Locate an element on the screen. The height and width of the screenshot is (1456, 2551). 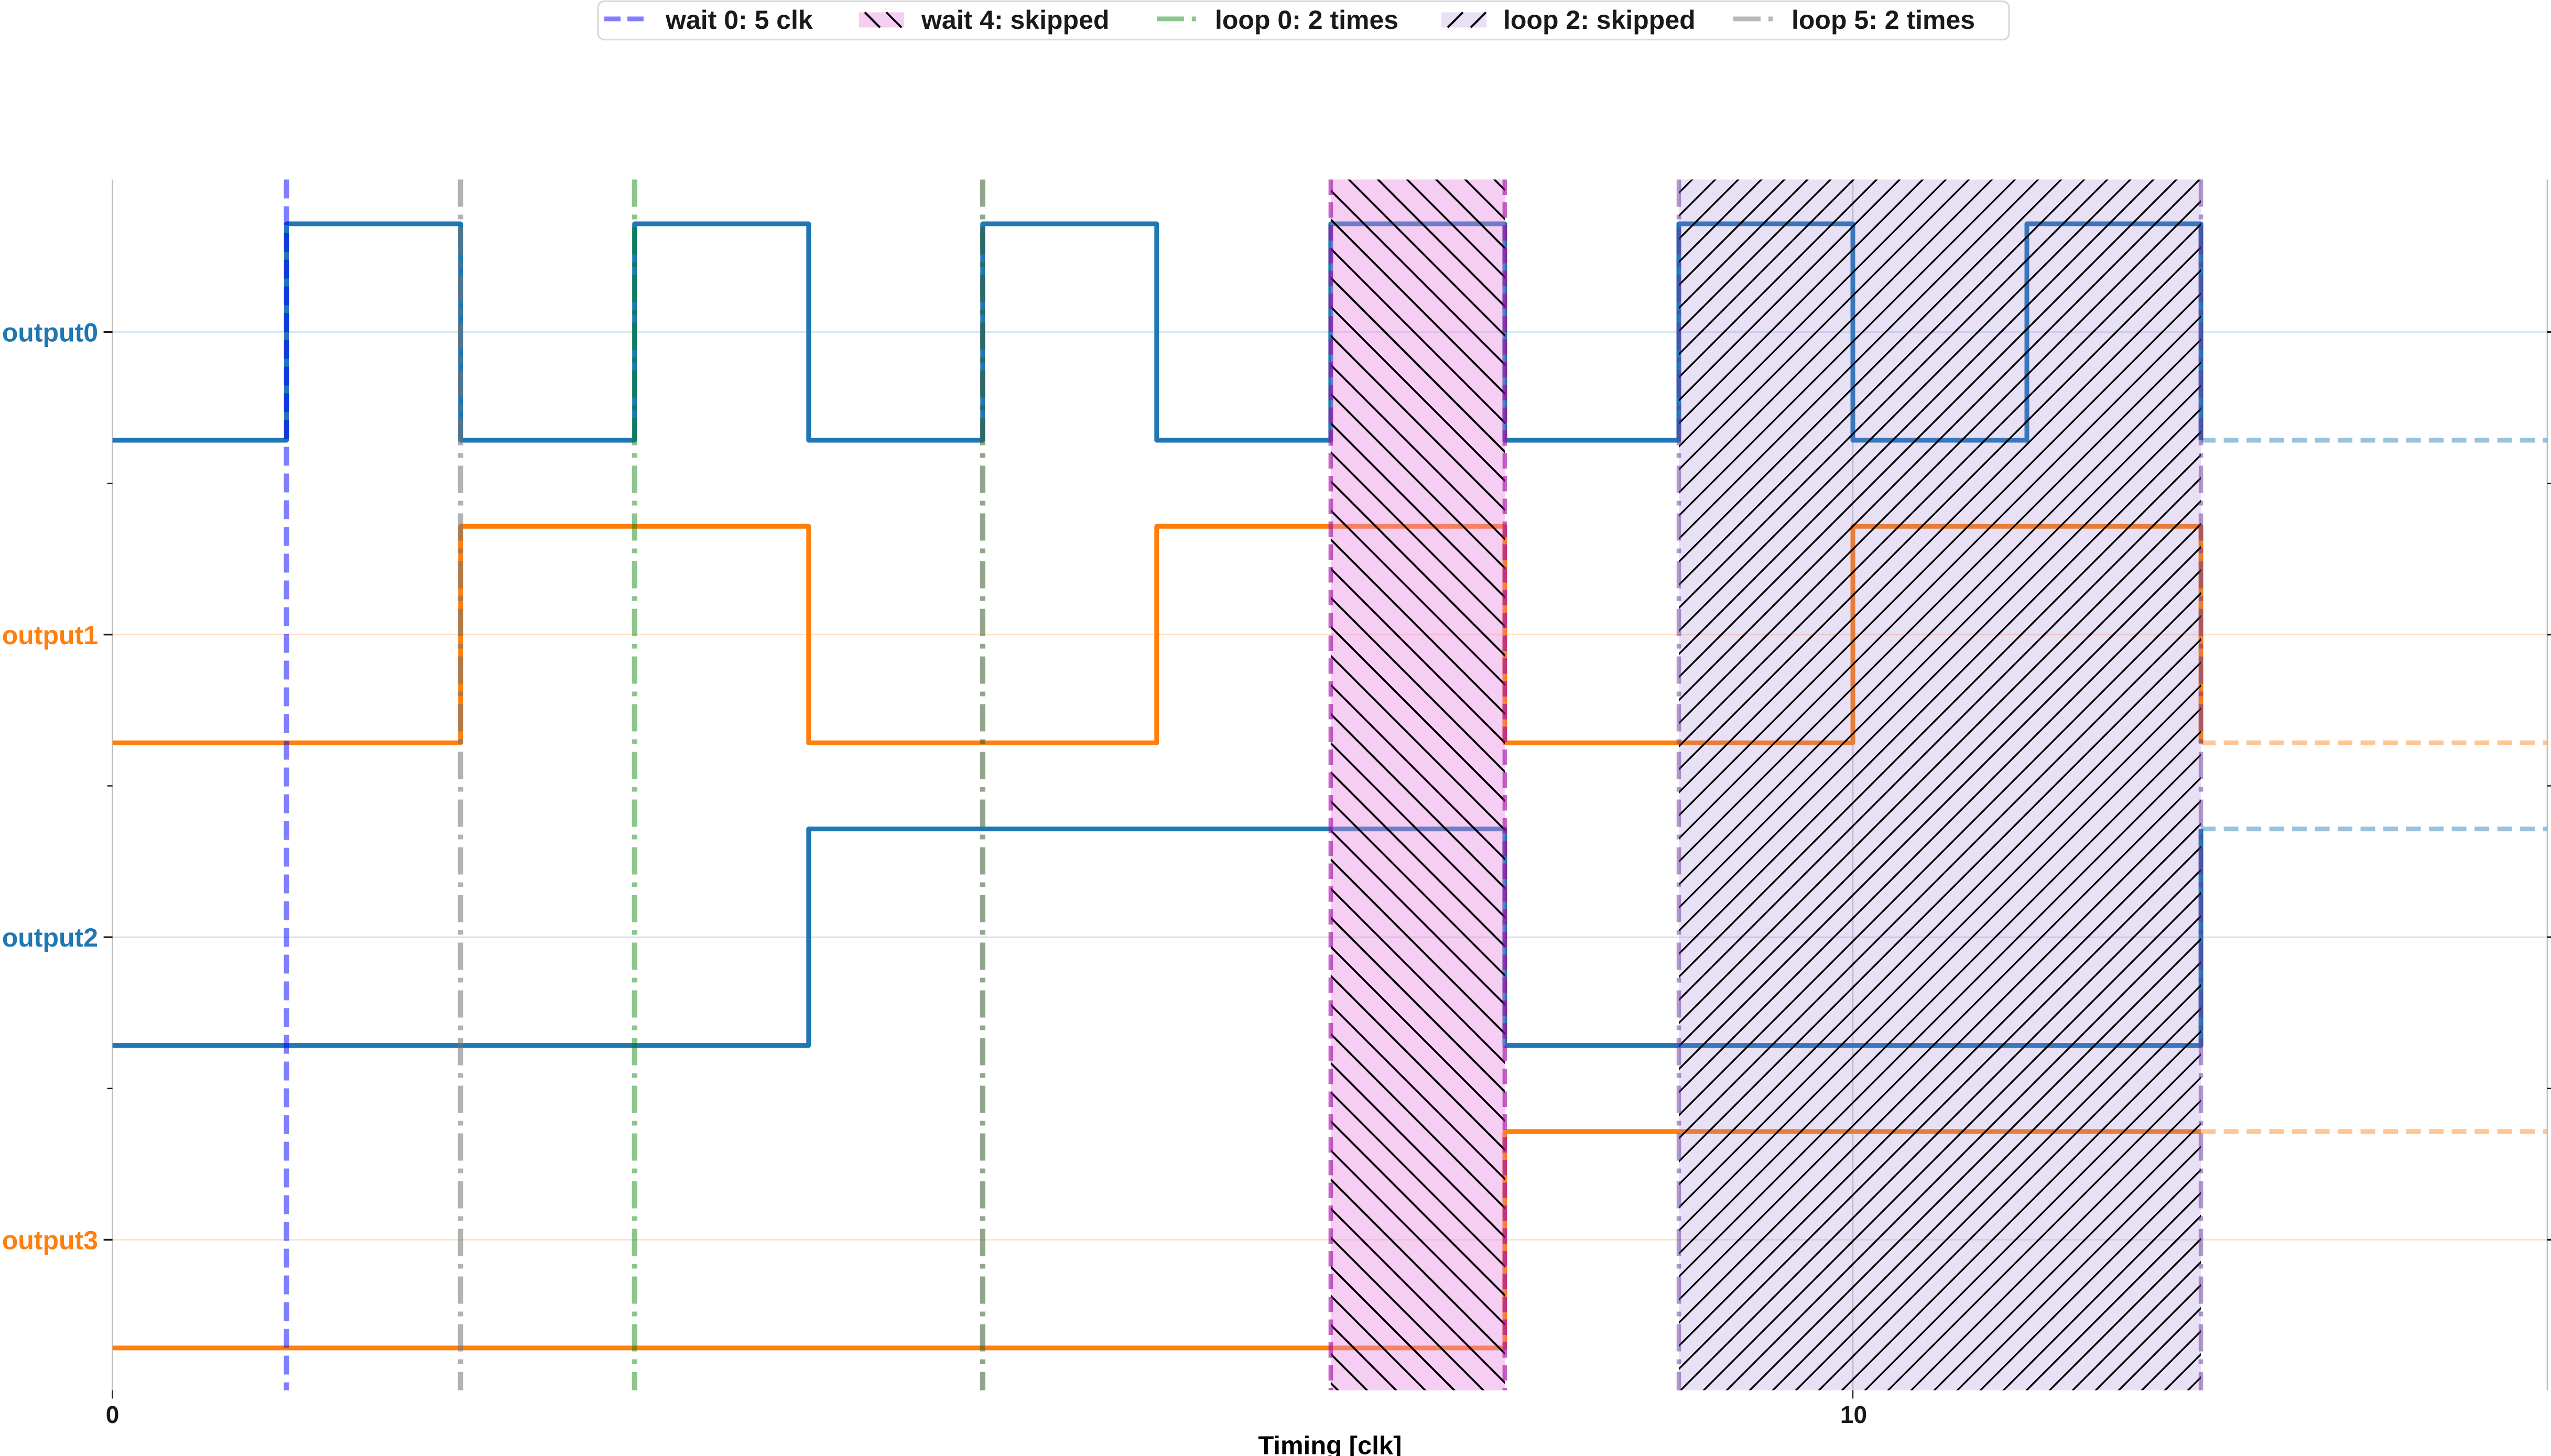
svg-text: loop 5: 2 times is located at coordinates (1884, 20).